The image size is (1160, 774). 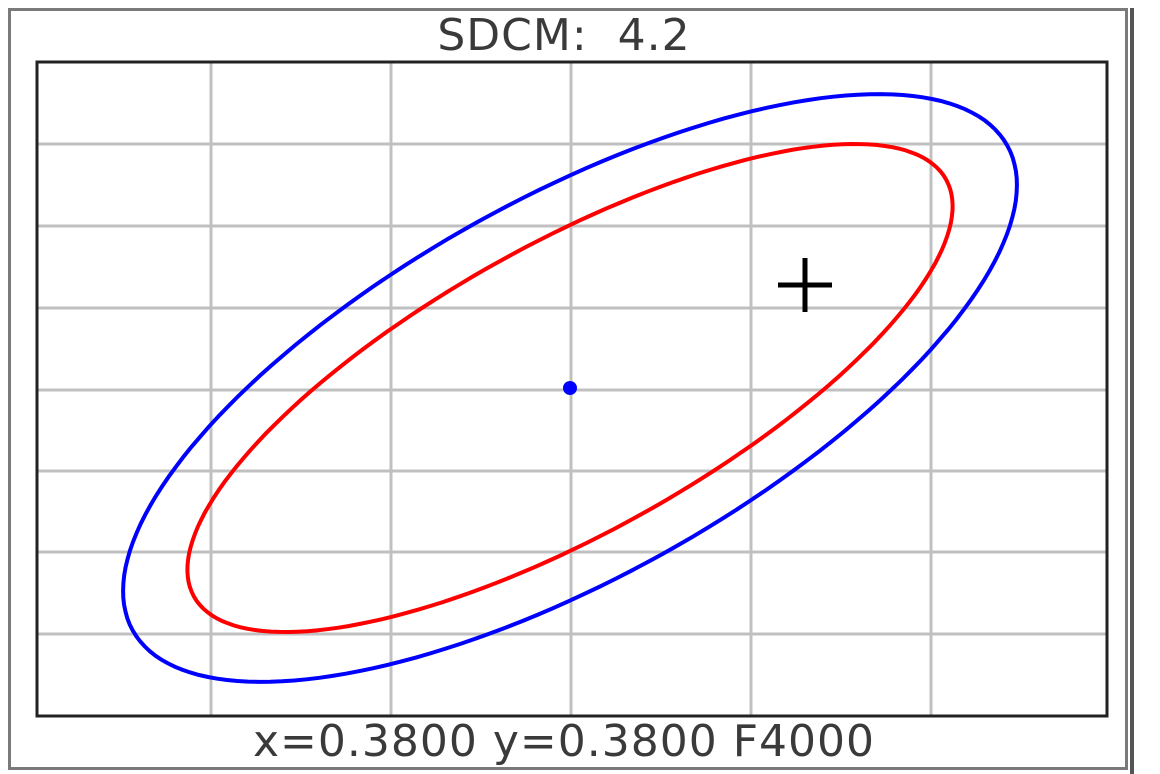 I want to click on center-point, so click(x=570, y=388).